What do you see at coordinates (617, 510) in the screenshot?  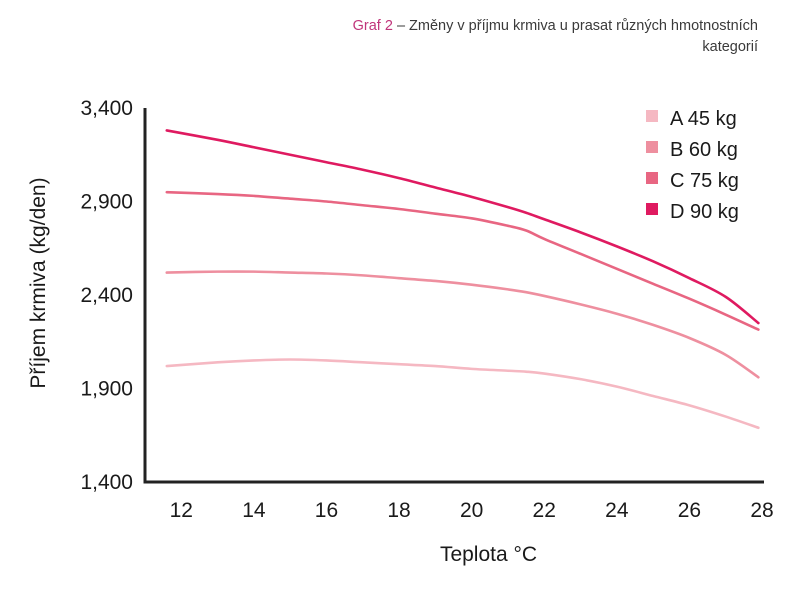 I see `x-tick-label: 24` at bounding box center [617, 510].